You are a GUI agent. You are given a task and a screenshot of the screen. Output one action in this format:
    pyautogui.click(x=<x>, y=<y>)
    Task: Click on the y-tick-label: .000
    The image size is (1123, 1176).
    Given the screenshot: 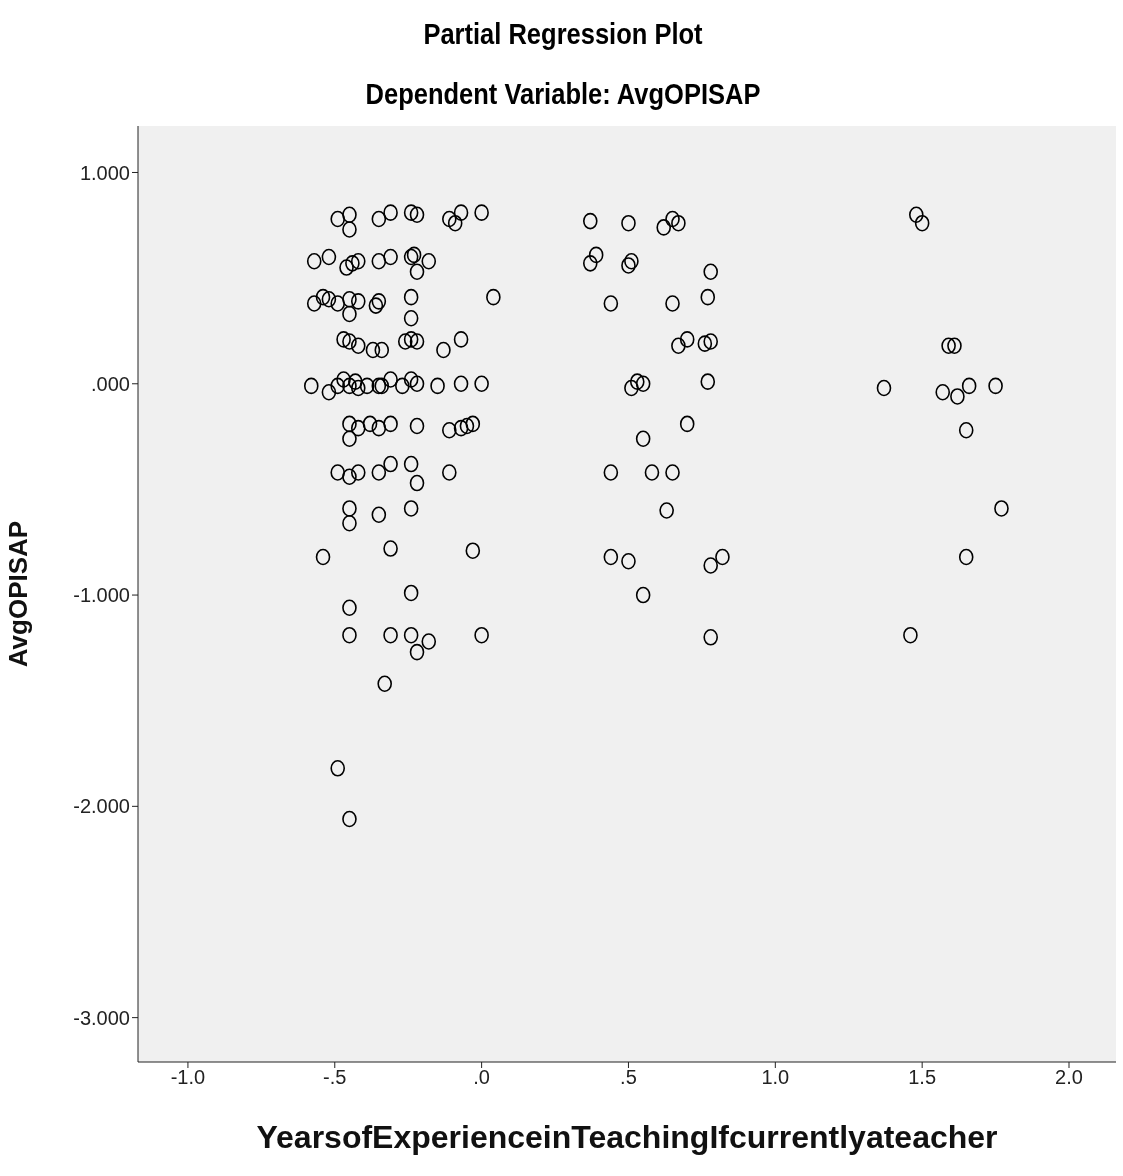 What is the action you would take?
    pyautogui.click(x=110, y=383)
    